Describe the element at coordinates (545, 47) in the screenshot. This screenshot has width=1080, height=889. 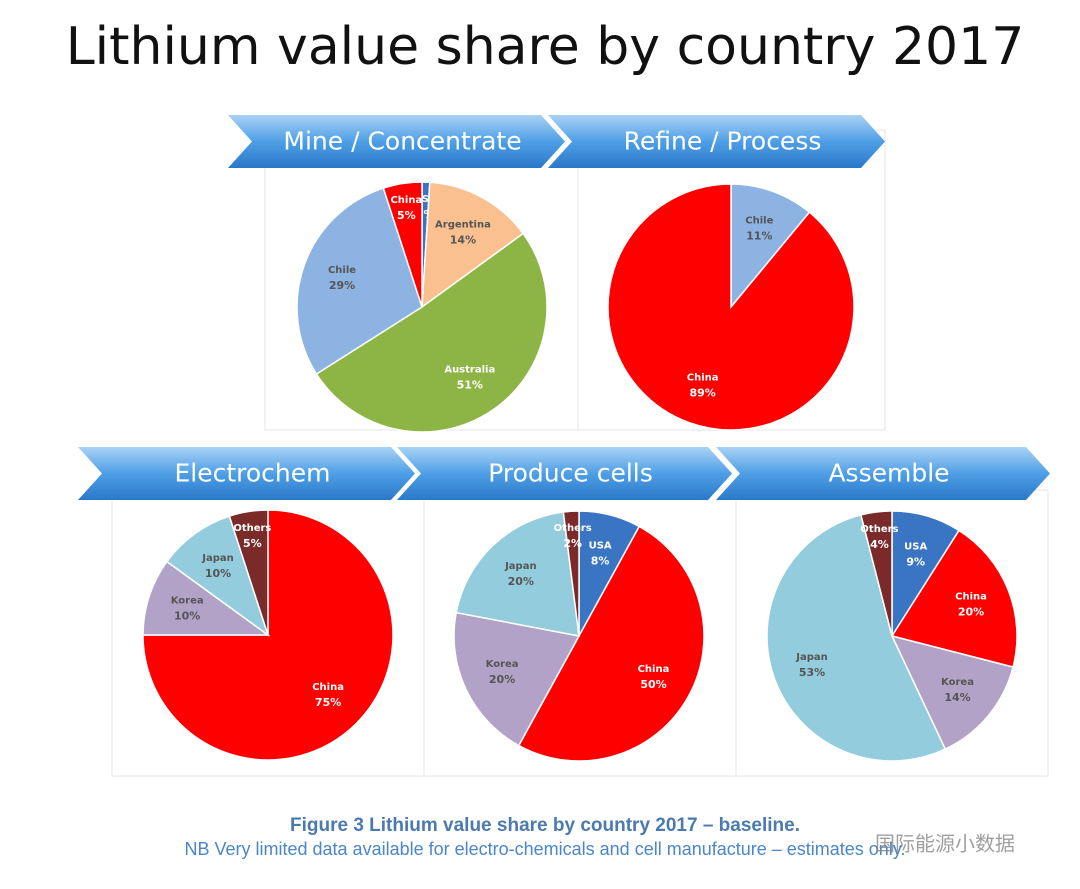
I see `page-title: Lithium value share by country 2017` at that location.